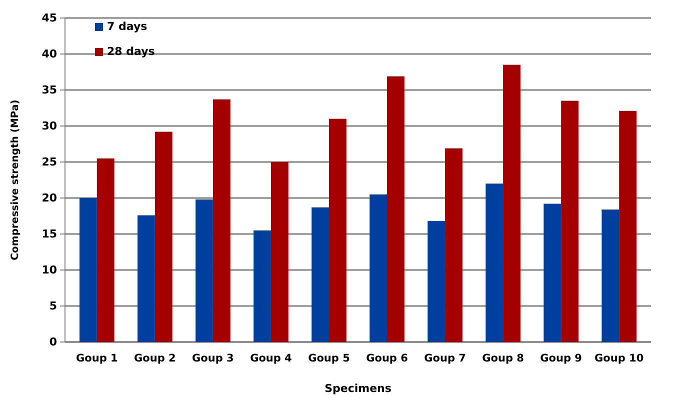 Image resolution: width=673 pixels, height=400 pixels. What do you see at coordinates (50, 198) in the screenshot?
I see `y-tick-label: 20` at bounding box center [50, 198].